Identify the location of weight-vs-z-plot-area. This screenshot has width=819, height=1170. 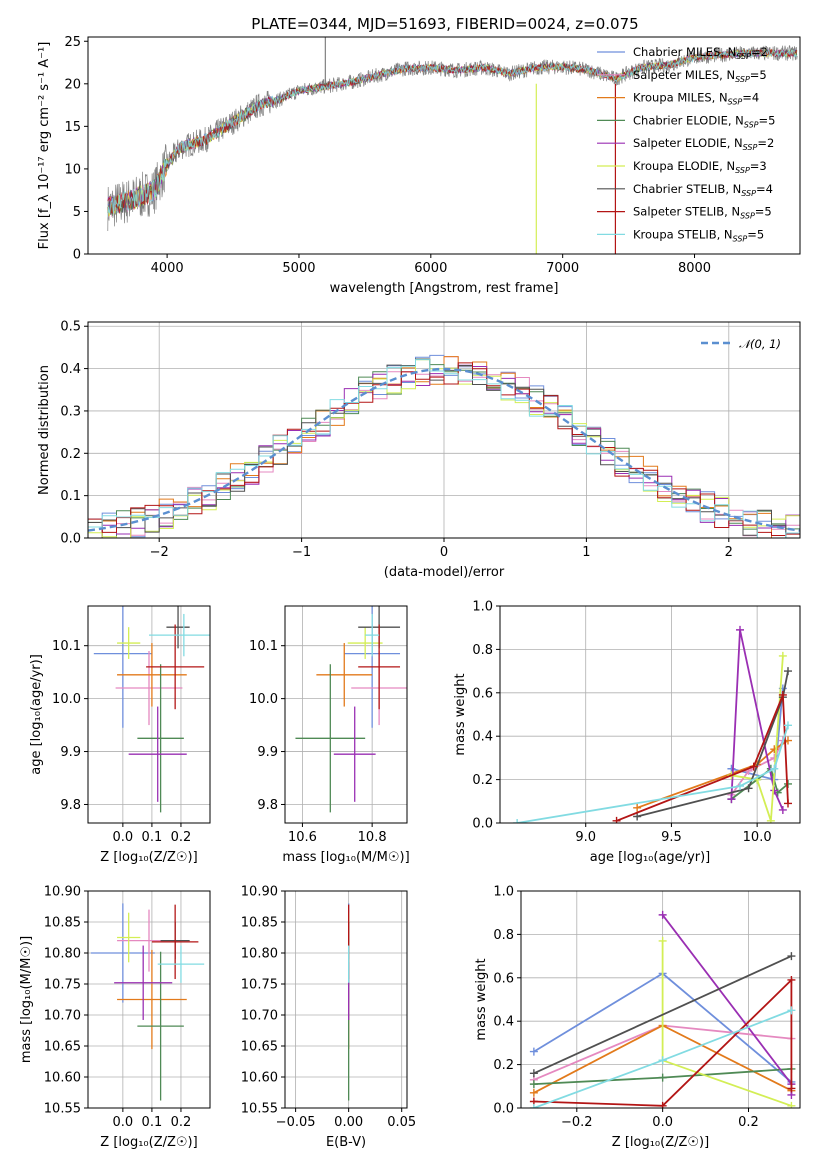
(662, 1009).